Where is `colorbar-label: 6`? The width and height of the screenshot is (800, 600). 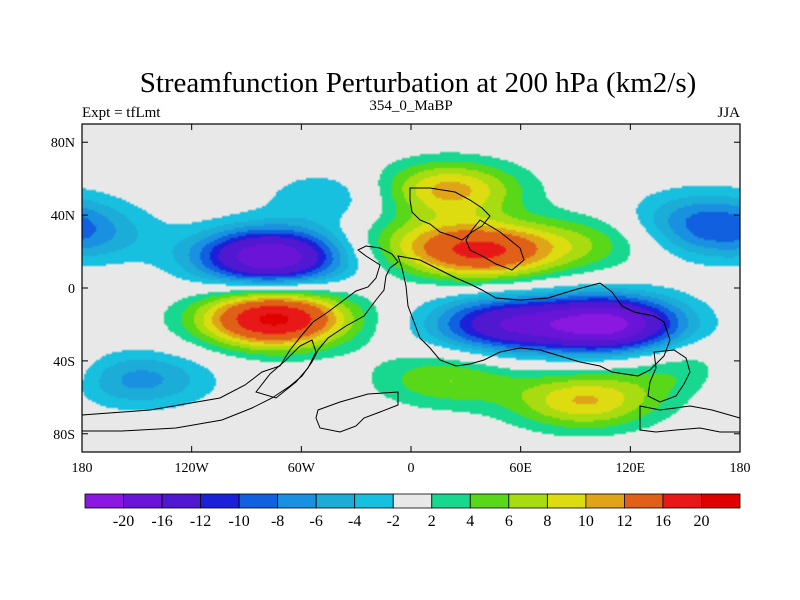
colorbar-label: 6 is located at coordinates (509, 521).